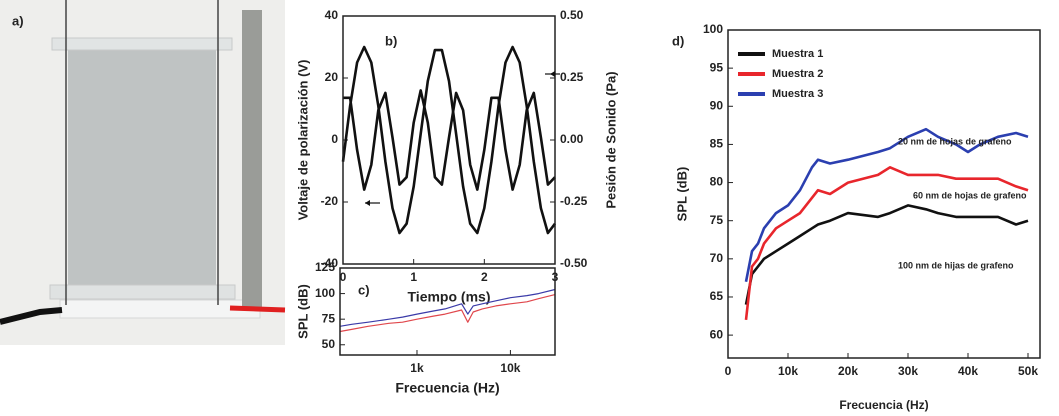 Image resolution: width=1059 pixels, height=416 pixels. I want to click on film, so click(142, 172).